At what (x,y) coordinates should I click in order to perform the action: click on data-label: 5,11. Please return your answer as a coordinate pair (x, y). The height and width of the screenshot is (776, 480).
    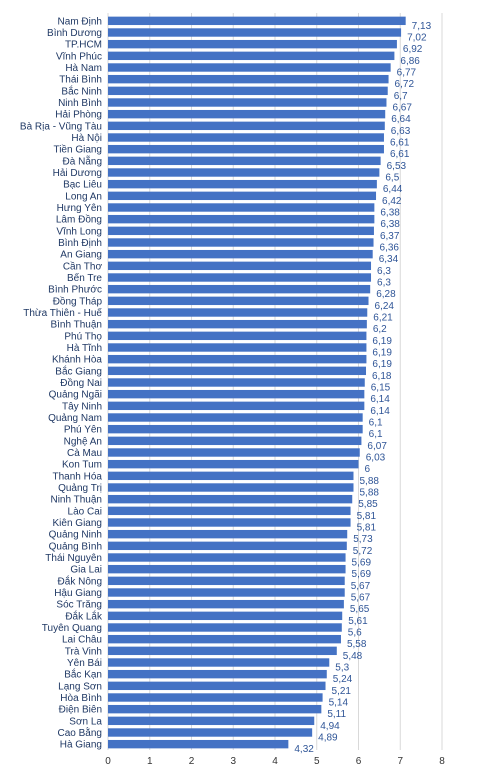
    Looking at the image, I should click on (336, 714).